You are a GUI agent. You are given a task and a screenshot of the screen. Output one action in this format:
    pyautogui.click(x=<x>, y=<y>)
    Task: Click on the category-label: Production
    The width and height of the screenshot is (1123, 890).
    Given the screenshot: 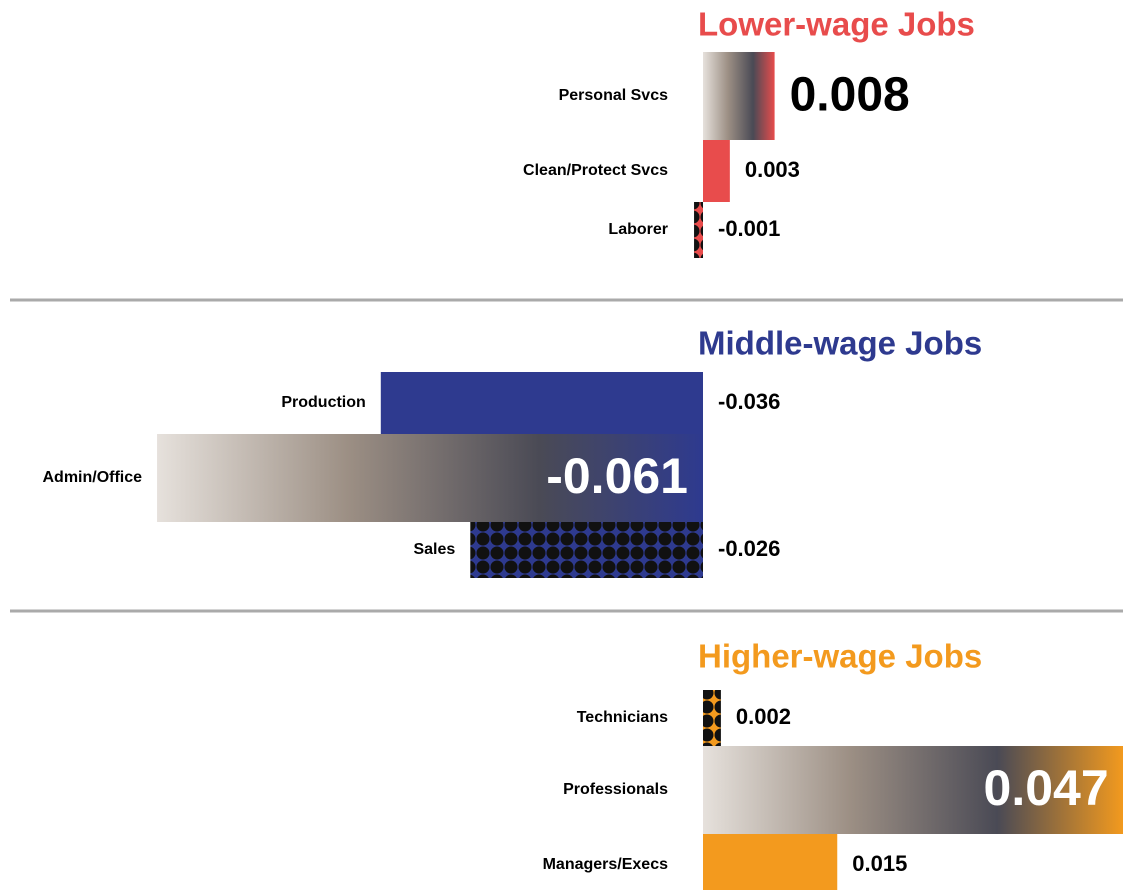 What is the action you would take?
    pyautogui.click(x=323, y=402)
    